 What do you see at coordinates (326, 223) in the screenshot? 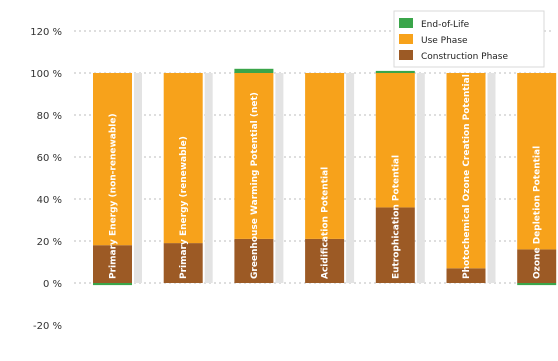
I see `category-label: Acidification Potential` at bounding box center [326, 223].